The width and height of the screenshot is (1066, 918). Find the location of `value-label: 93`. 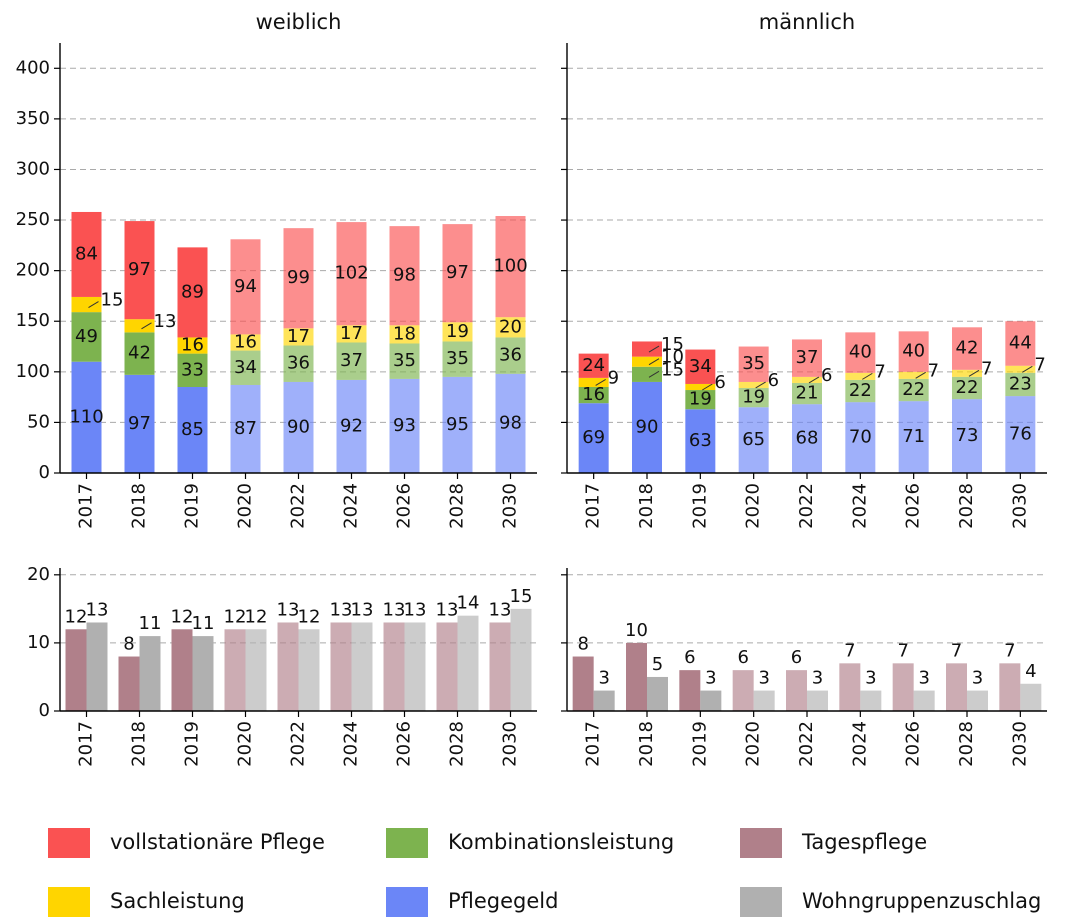

value-label: 93 is located at coordinates (404, 425).